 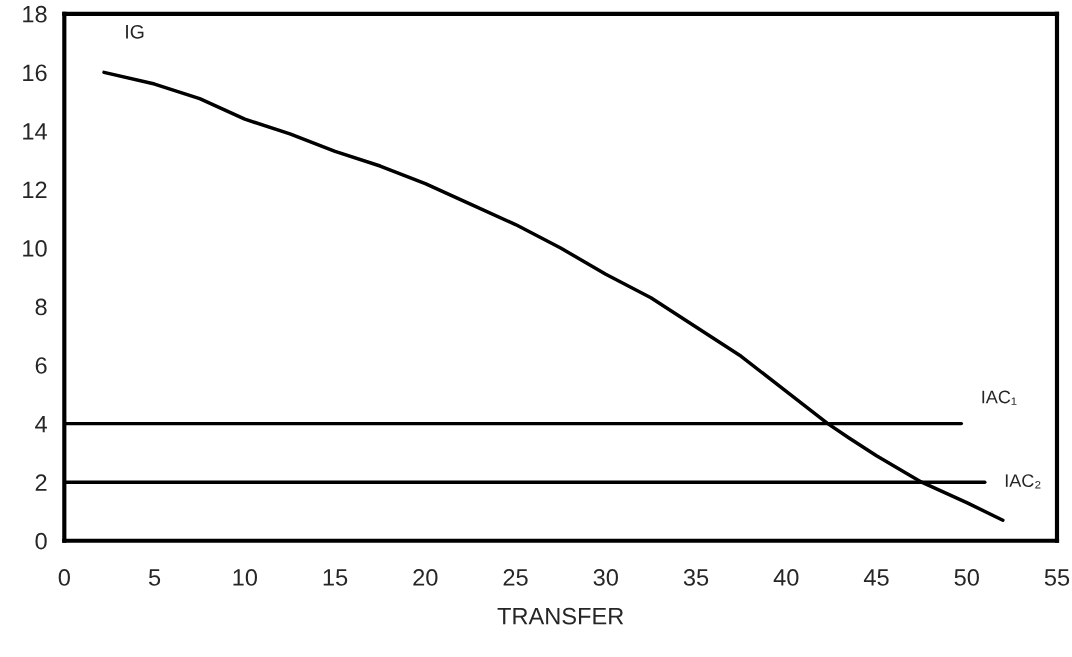 I want to click on series-label: IAC₂, so click(x=1023, y=481).